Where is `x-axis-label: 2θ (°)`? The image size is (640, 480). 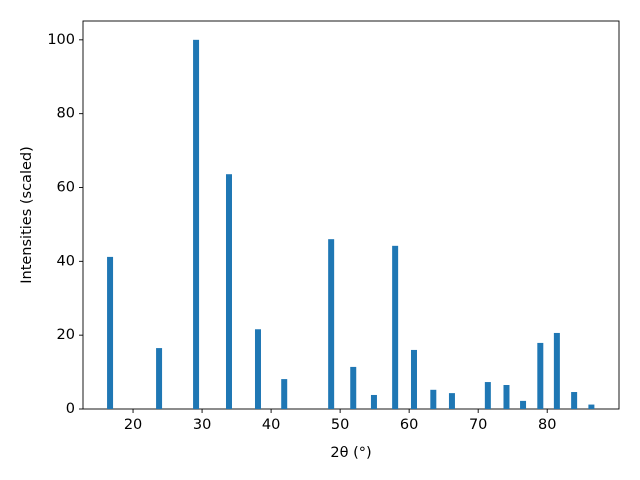
x-axis-label: 2θ (°) is located at coordinates (350, 453).